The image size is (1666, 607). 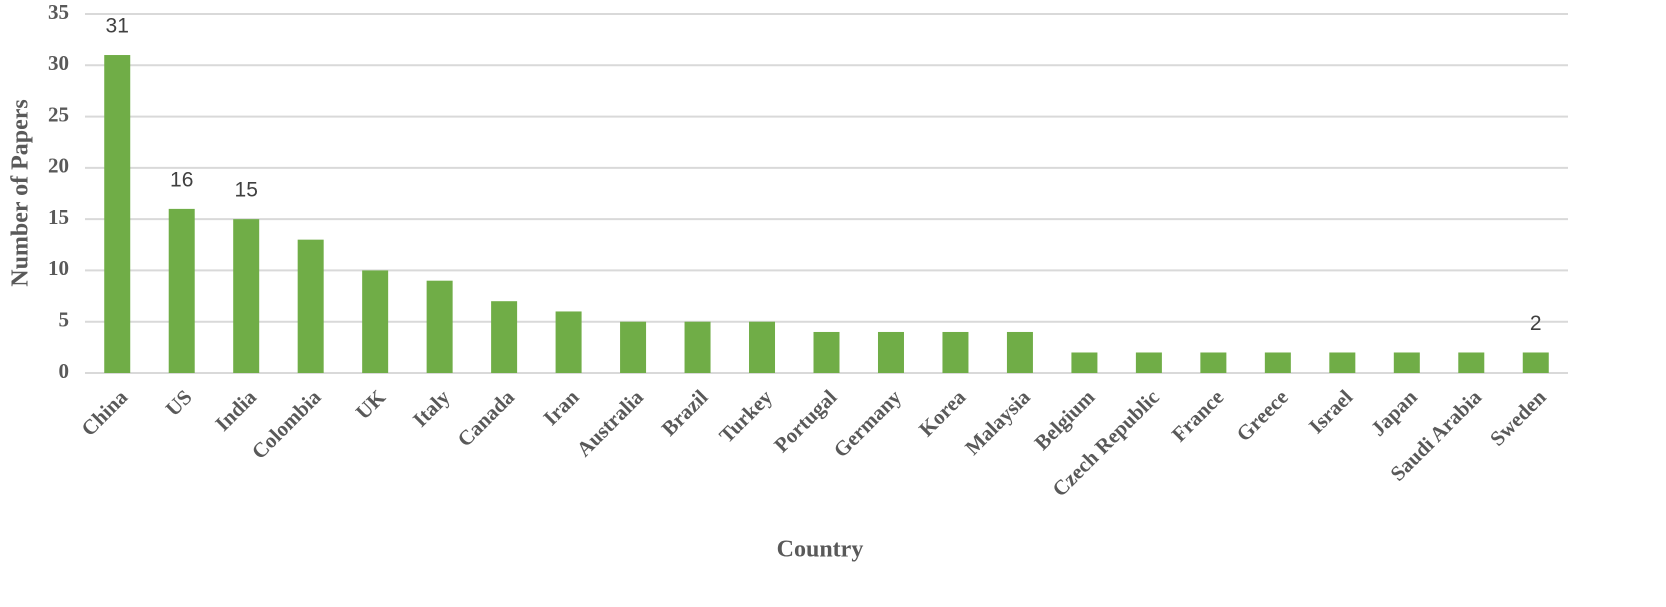 I want to click on data-label: 16, so click(x=181, y=179).